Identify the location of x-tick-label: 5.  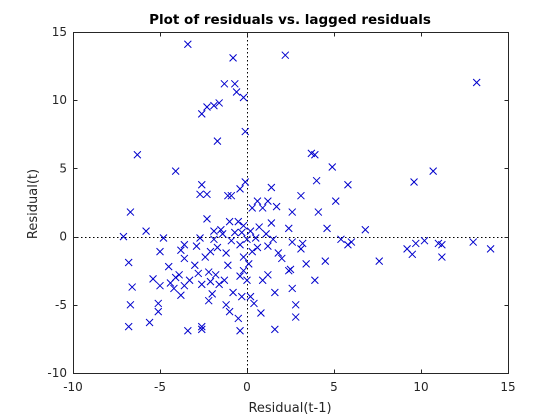
(334, 387).